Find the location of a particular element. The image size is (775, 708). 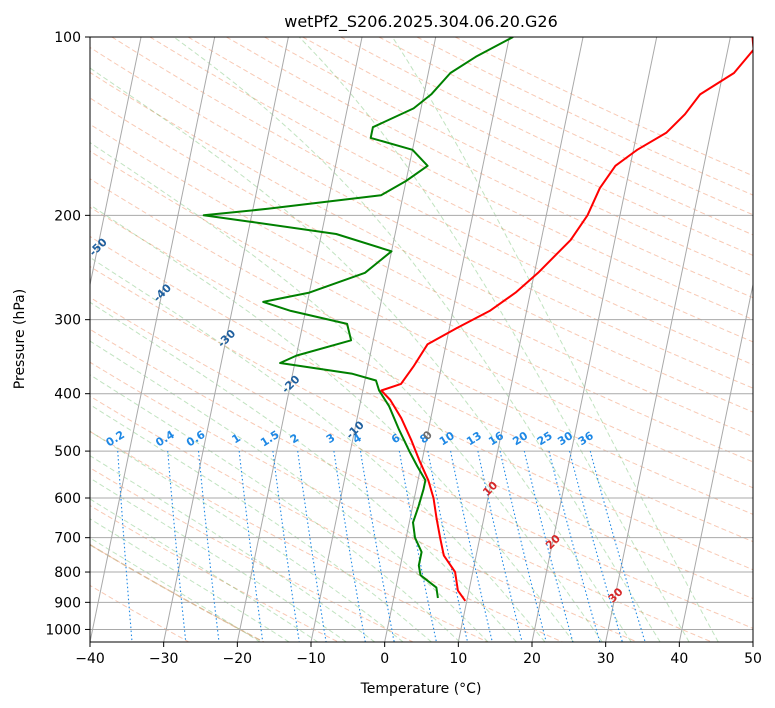

x-tick-label: 50 is located at coordinates (753, 659).